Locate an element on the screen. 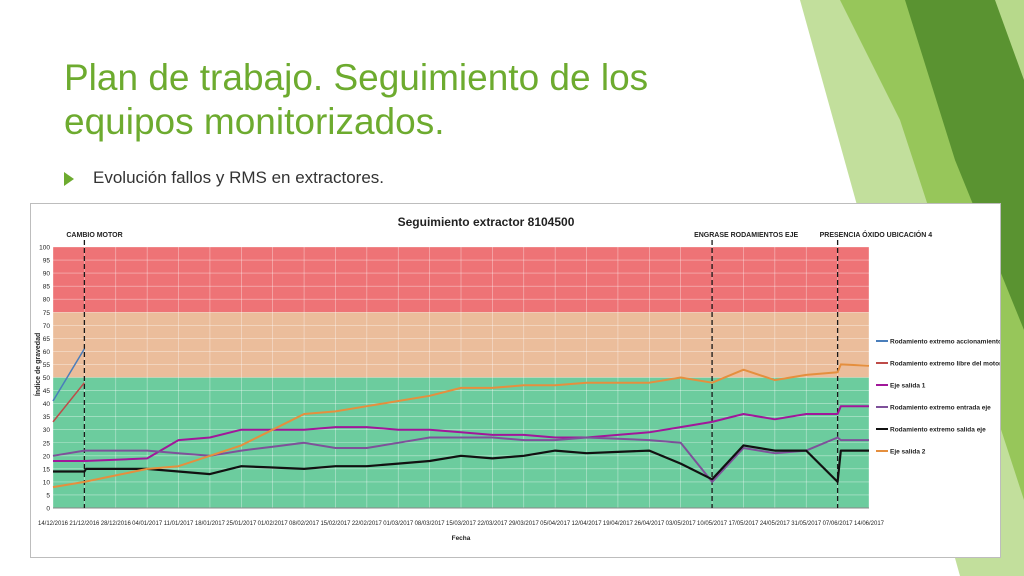 Image resolution: width=1024 pixels, height=576 pixels. y-tick-label: 5 is located at coordinates (48, 495).